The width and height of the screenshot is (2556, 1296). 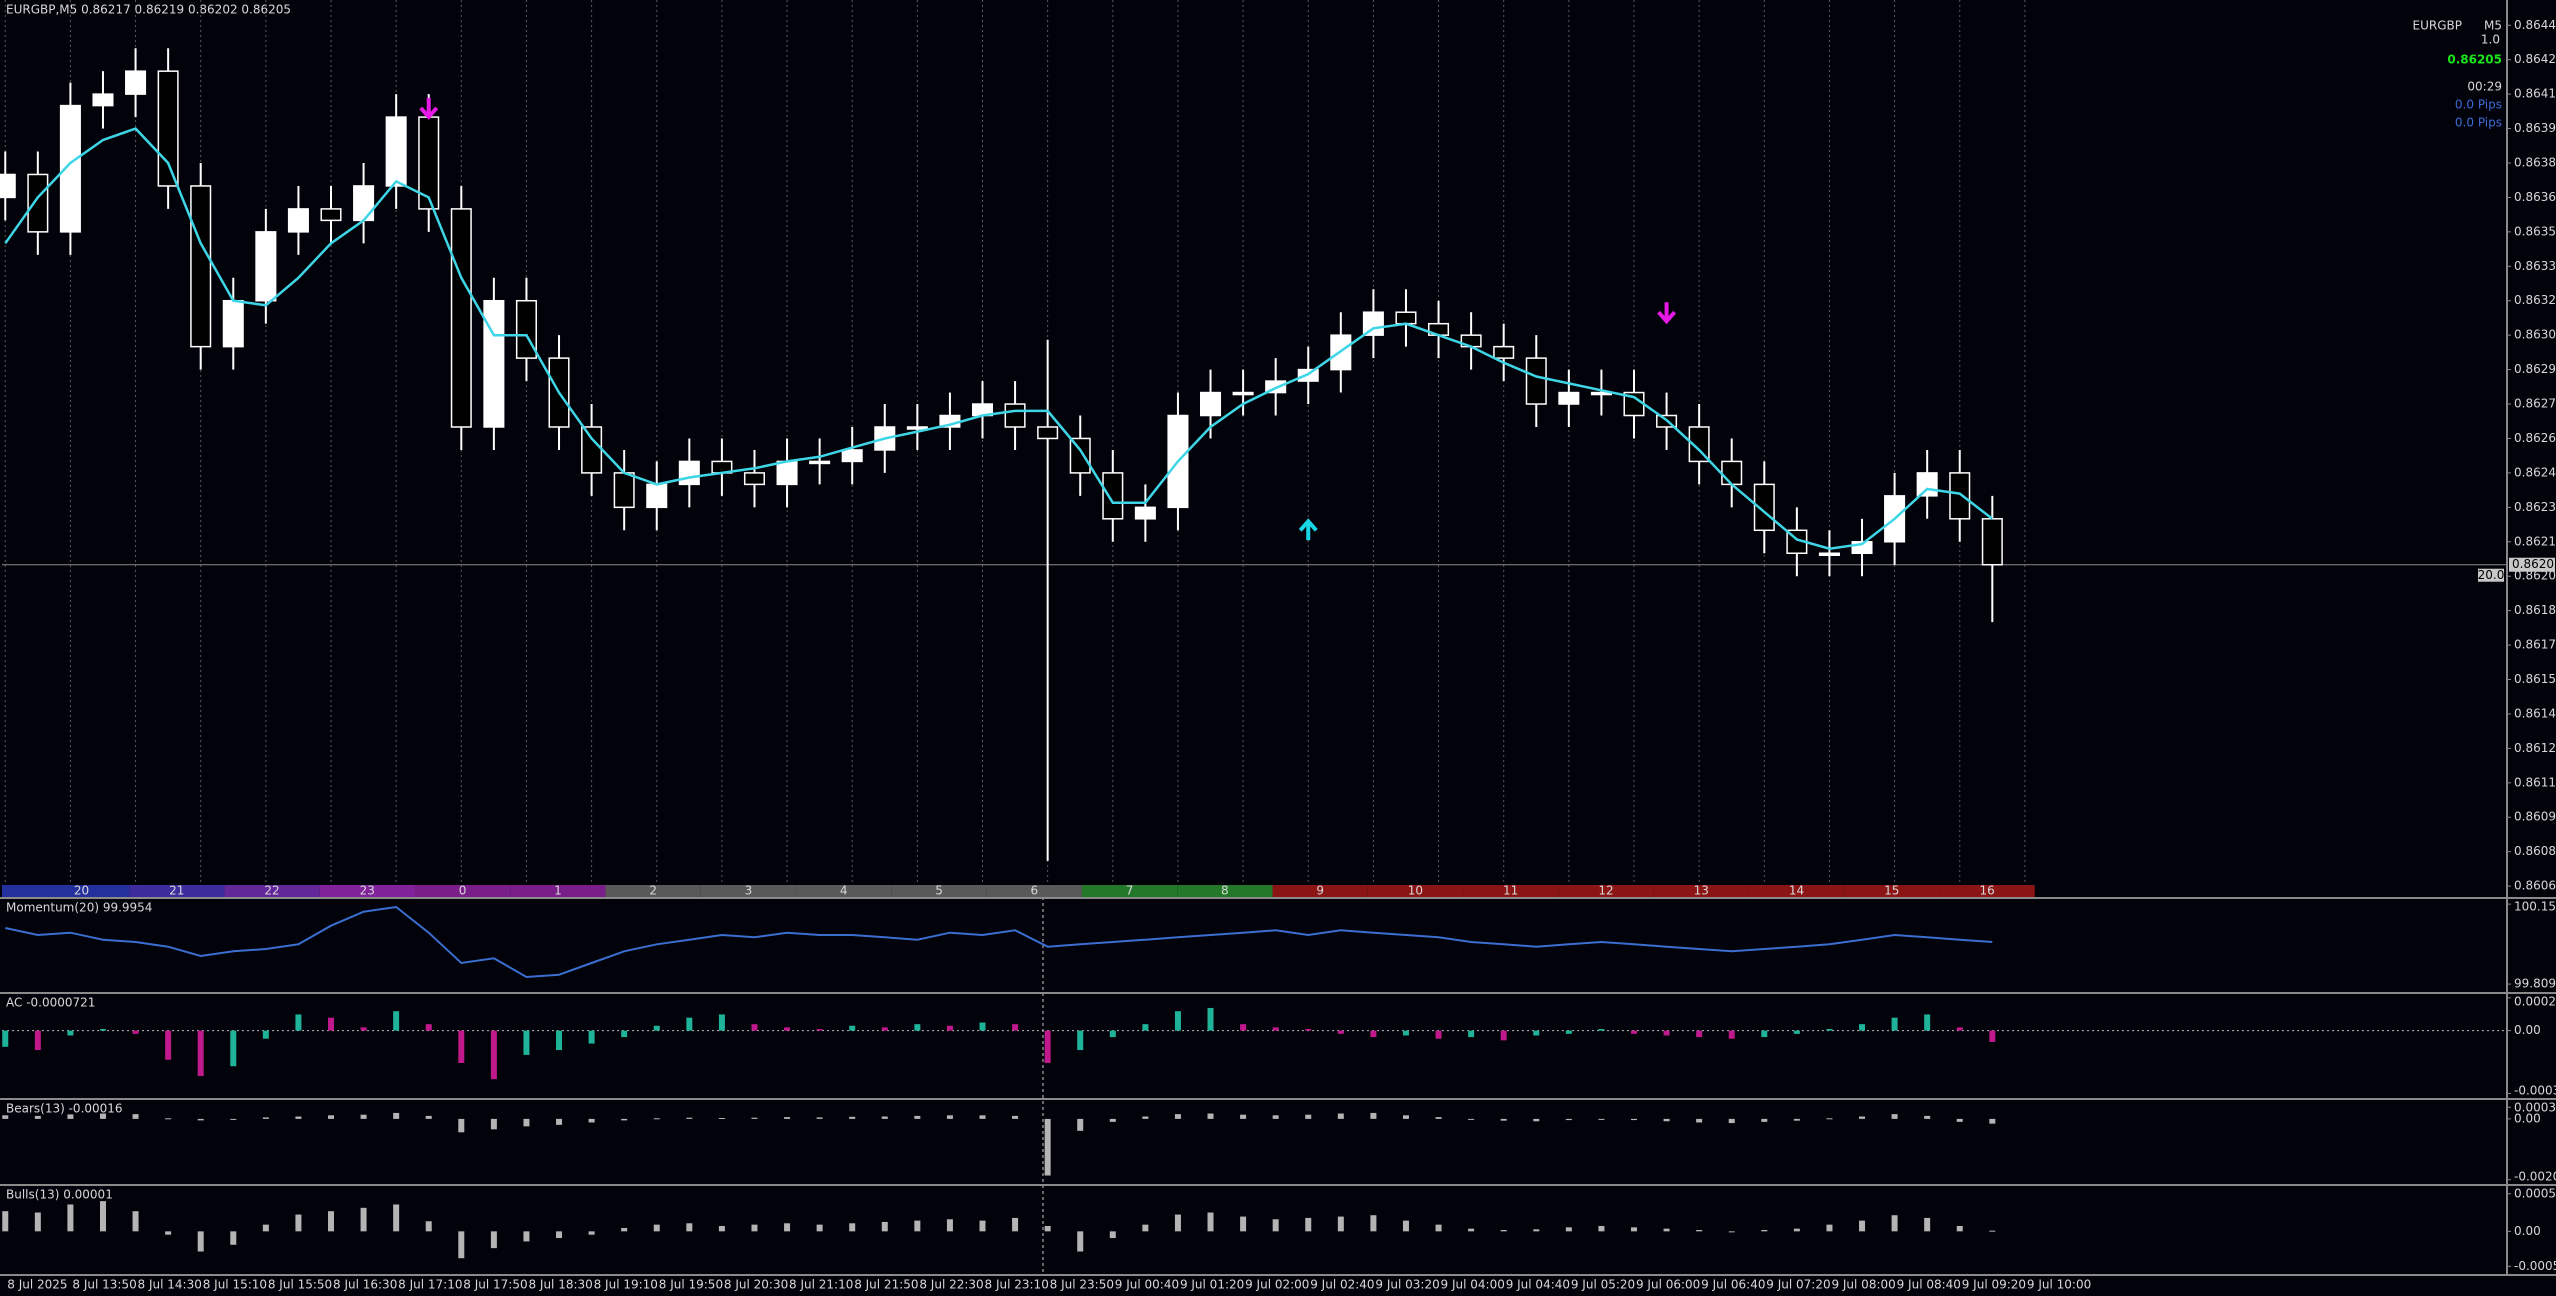 I want to click on x-tick-label: 9 Jul 00:40, so click(x=1147, y=1285).